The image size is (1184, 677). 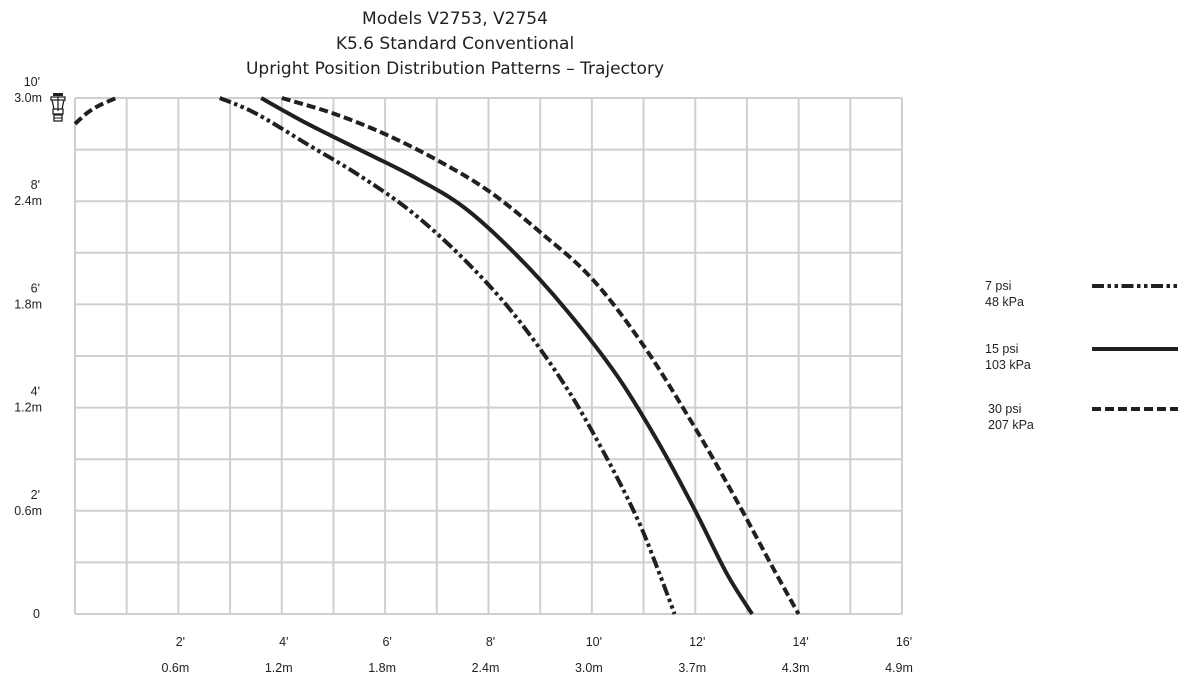 I want to click on y-tick-label-m: 1.8m, so click(x=28, y=304).